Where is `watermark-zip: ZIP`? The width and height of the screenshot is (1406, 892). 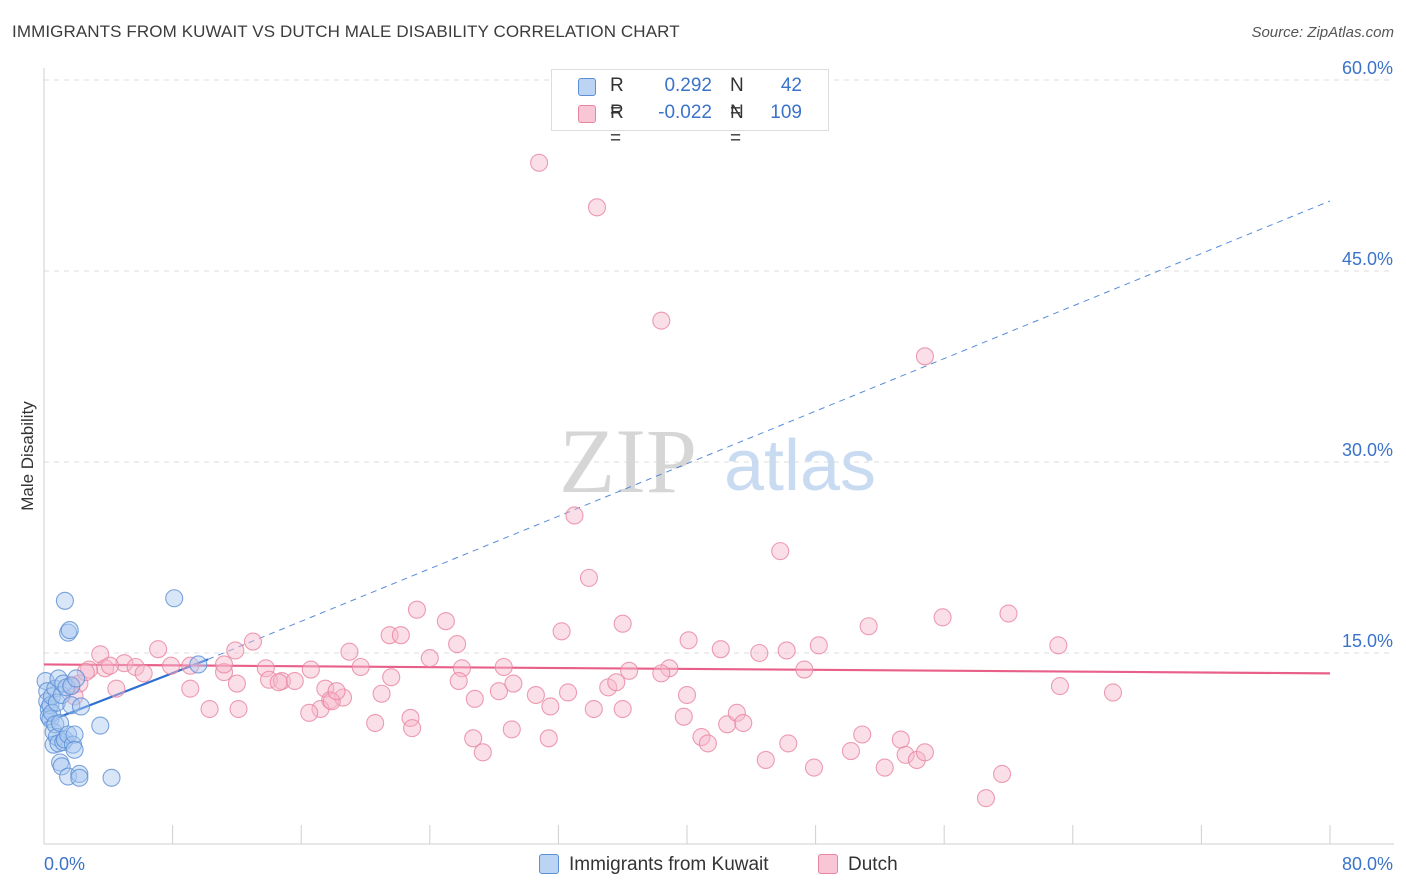
watermark-zip: ZIP is located at coordinates (628, 461).